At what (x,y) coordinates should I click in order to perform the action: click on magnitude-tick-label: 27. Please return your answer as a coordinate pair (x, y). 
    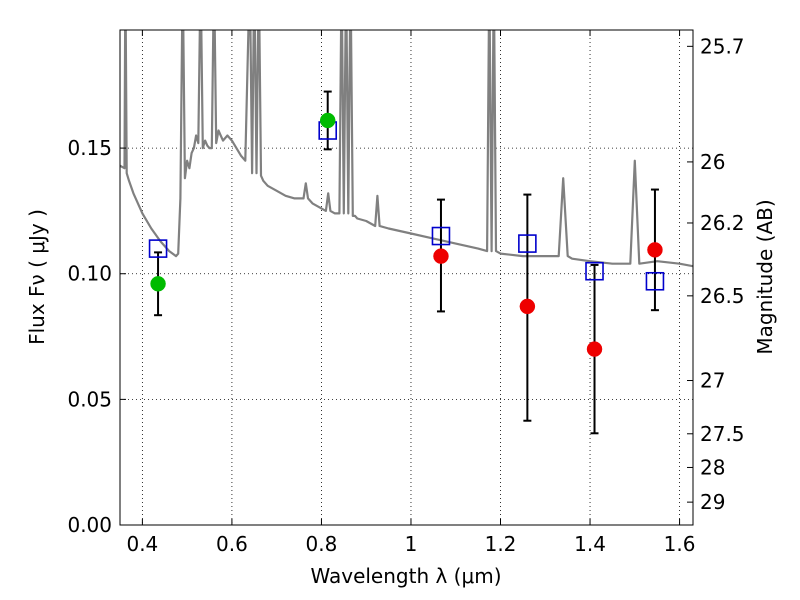
    Looking at the image, I should click on (712, 381).